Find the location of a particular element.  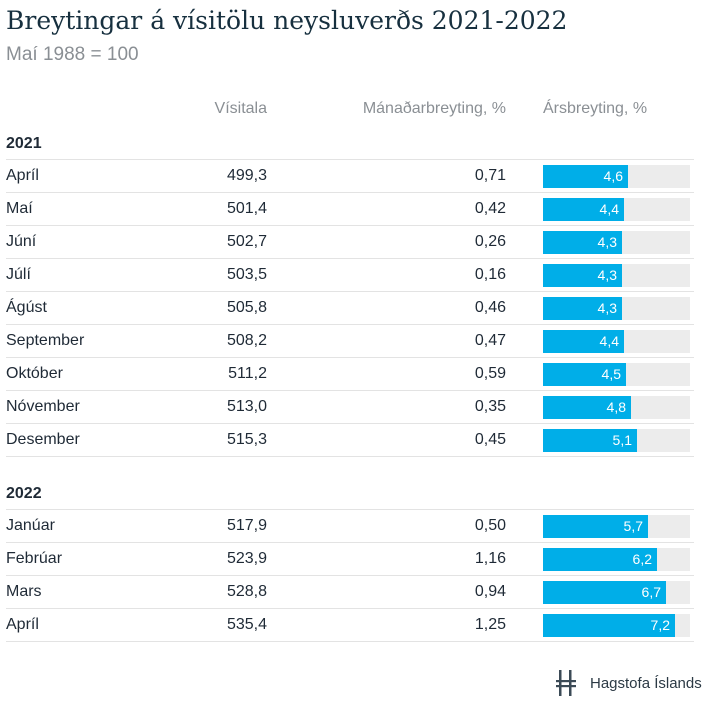

hagstofa-logo-icon is located at coordinates (566, 683).